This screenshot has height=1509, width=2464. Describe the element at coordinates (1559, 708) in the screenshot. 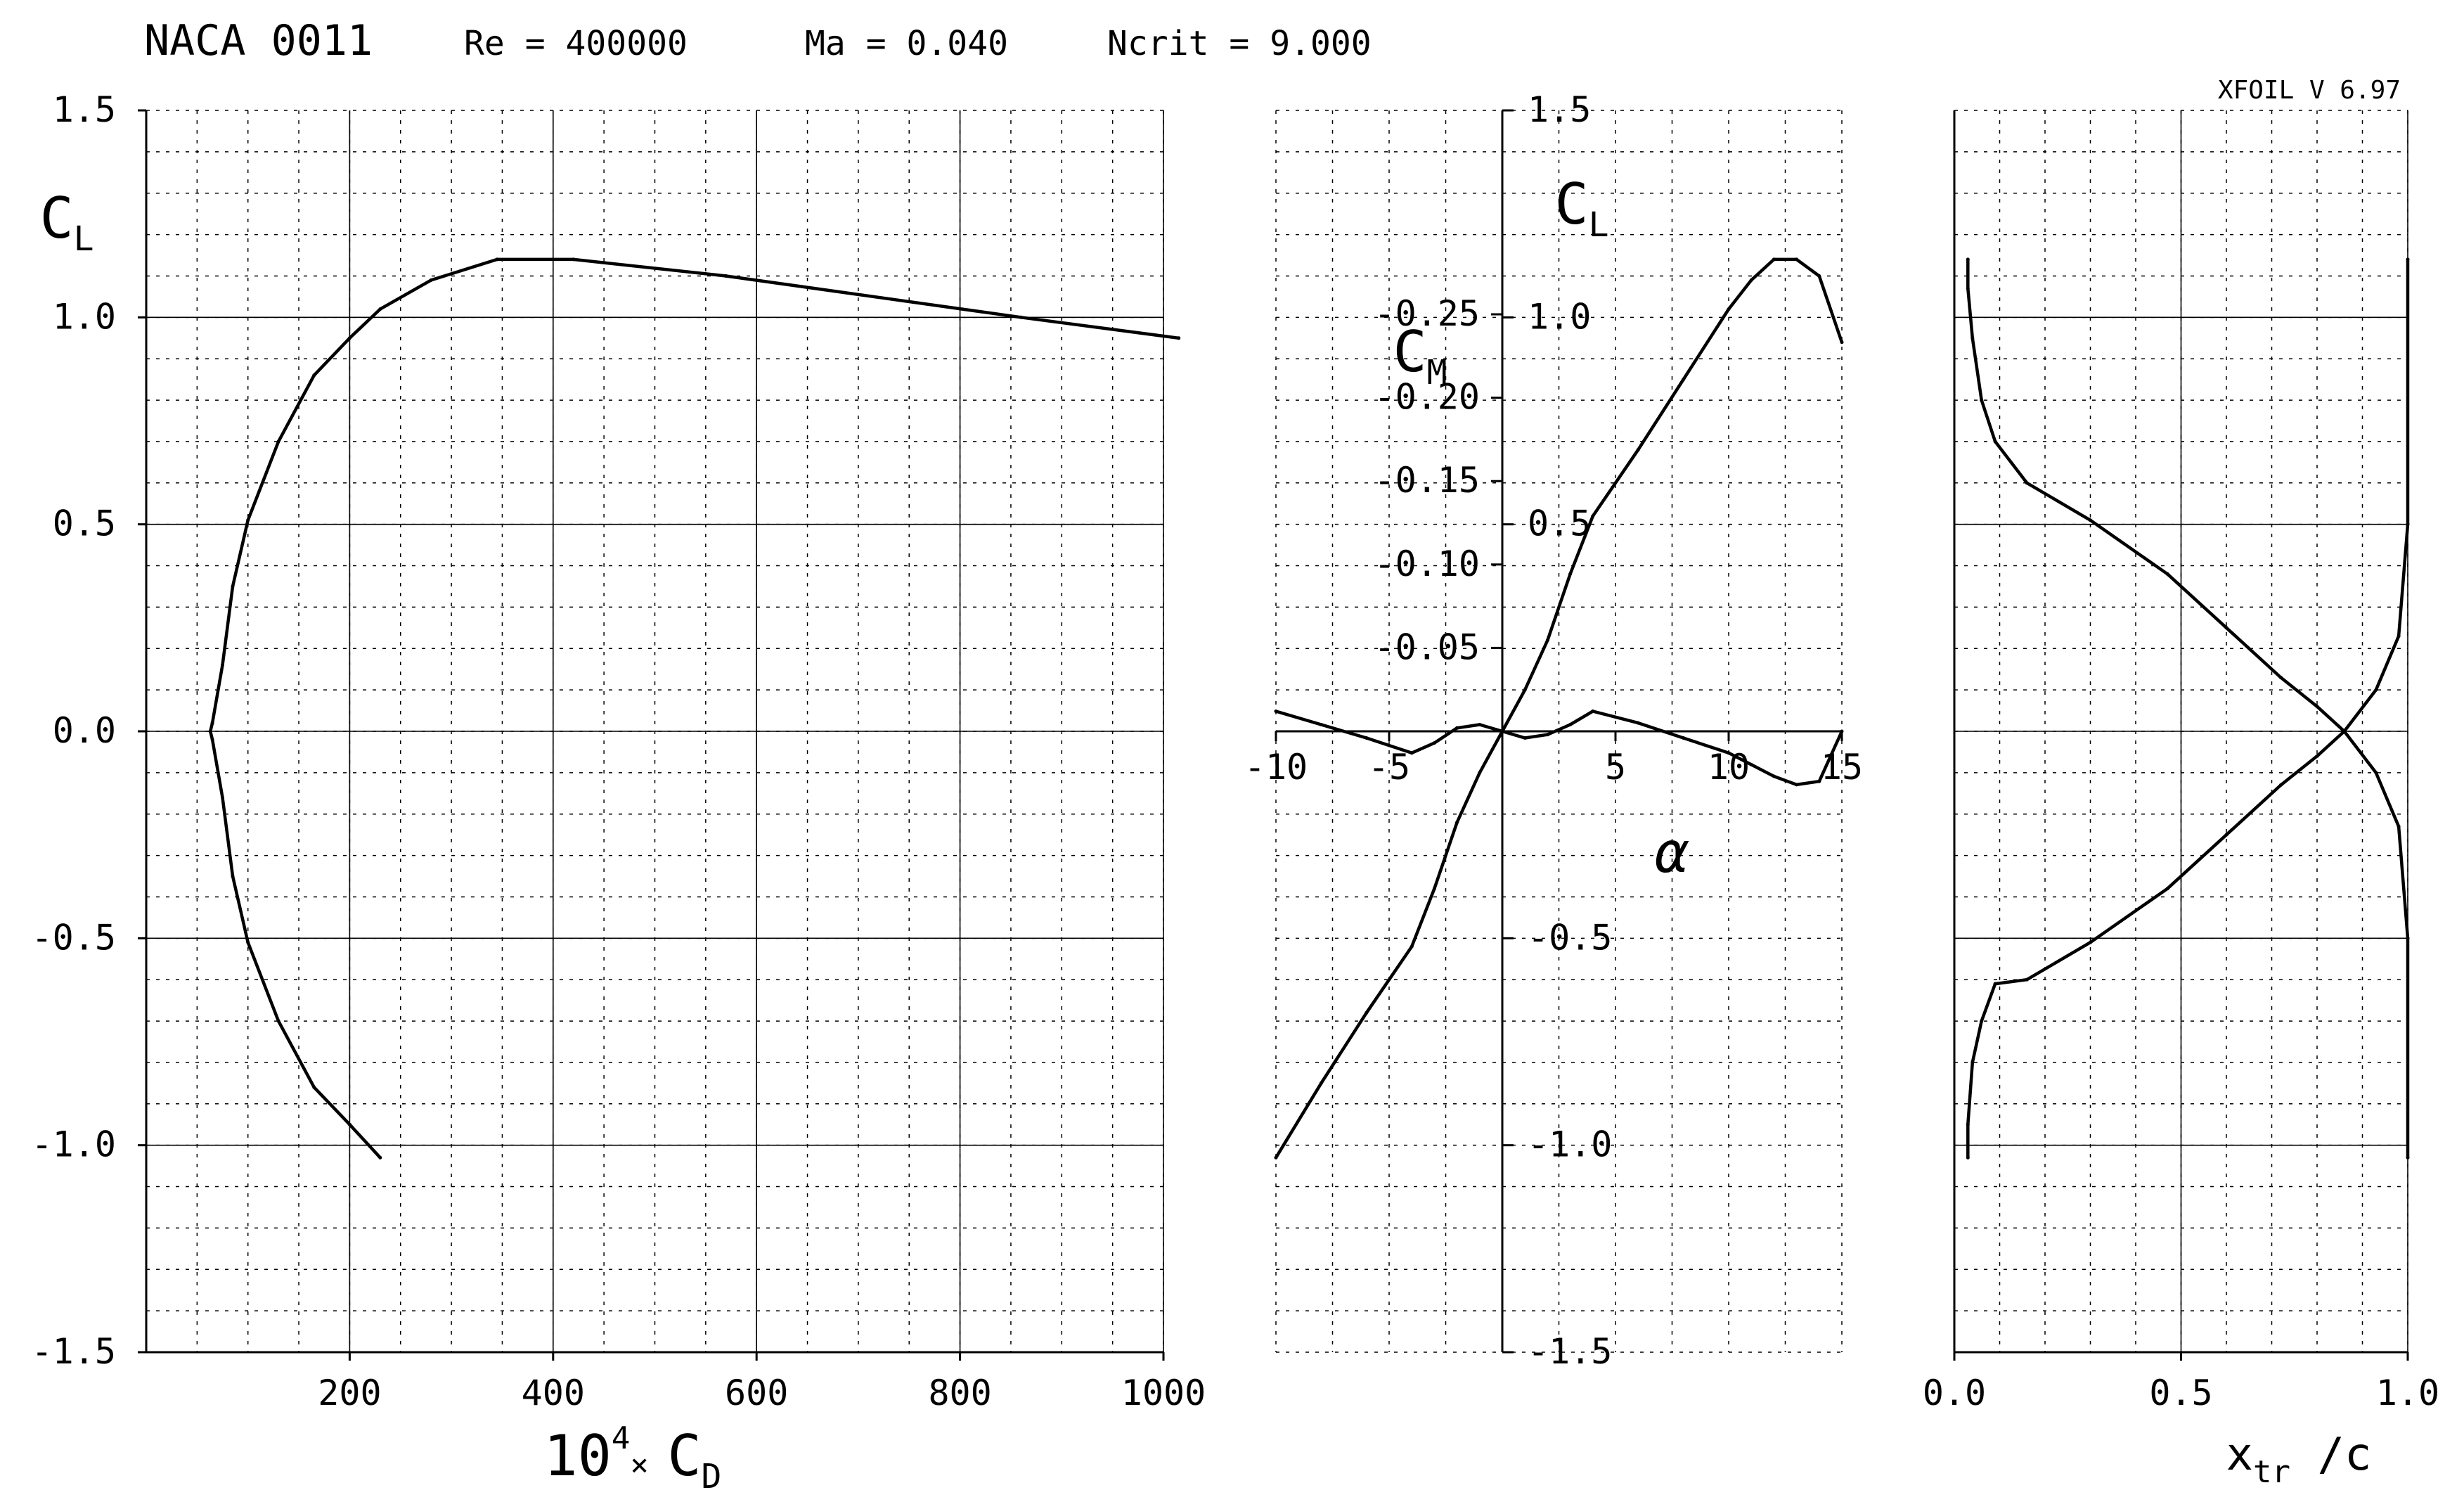

I see `alpha-panel-cl-curve` at that location.